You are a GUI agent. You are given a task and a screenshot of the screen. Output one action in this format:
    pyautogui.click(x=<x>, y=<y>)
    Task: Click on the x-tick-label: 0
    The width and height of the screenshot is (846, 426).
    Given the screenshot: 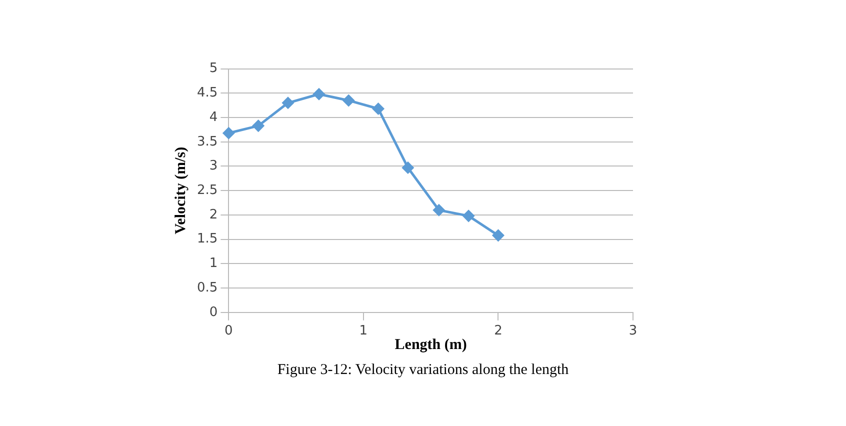 What is the action you would take?
    pyautogui.click(x=228, y=331)
    